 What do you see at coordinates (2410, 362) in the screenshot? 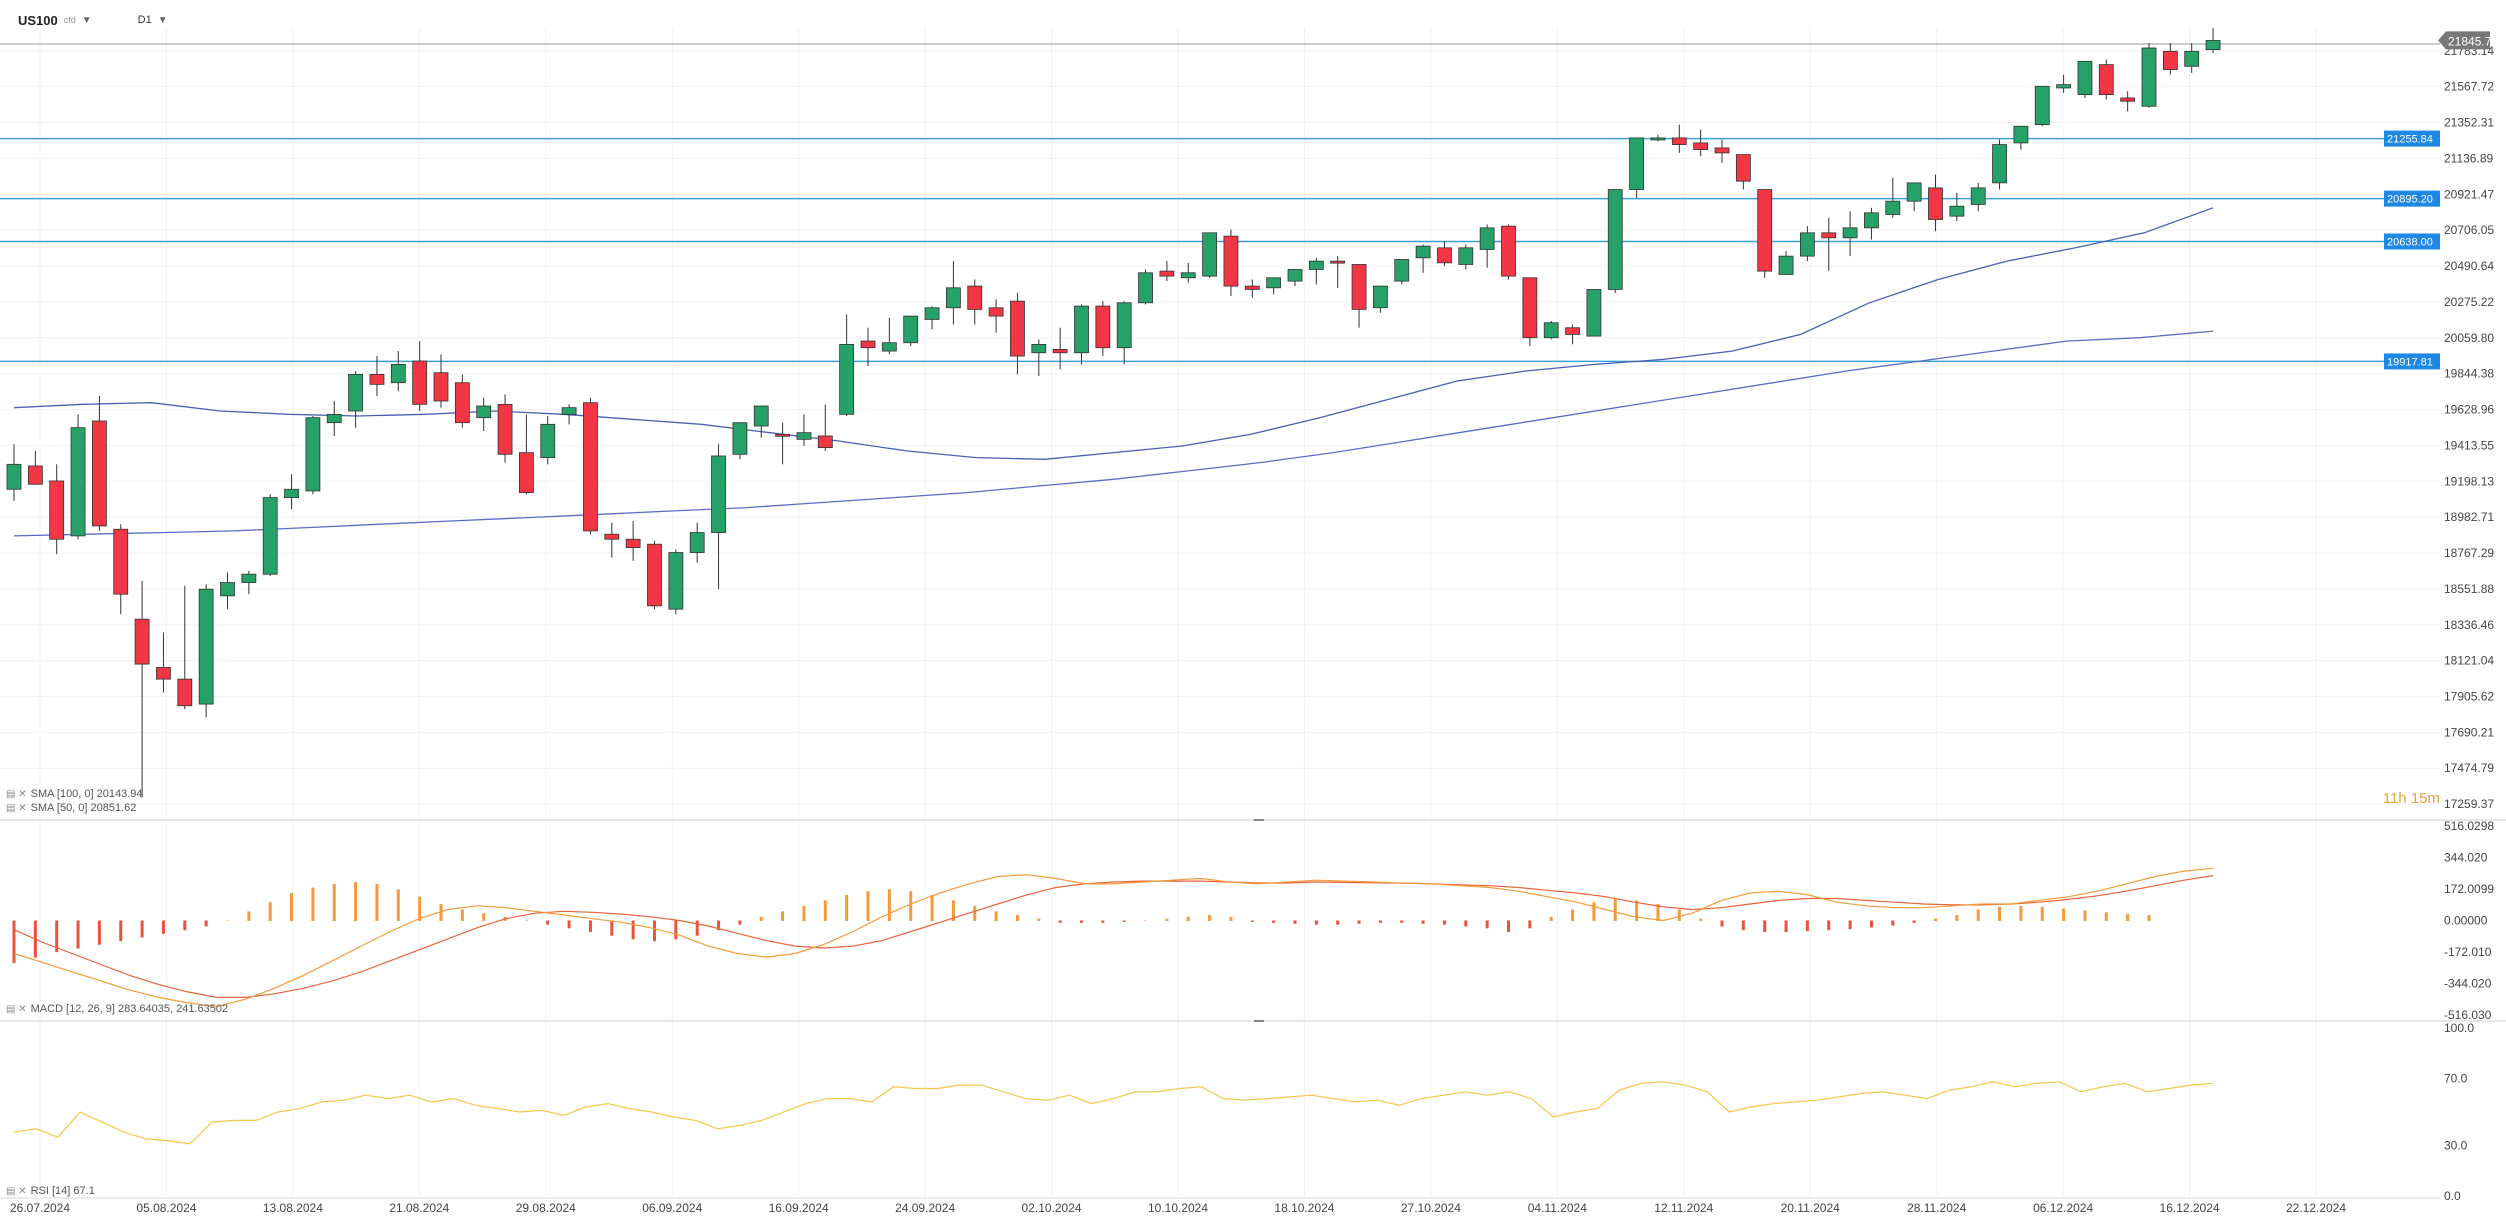
I see `level-price-tag-text: 19917.81` at bounding box center [2410, 362].